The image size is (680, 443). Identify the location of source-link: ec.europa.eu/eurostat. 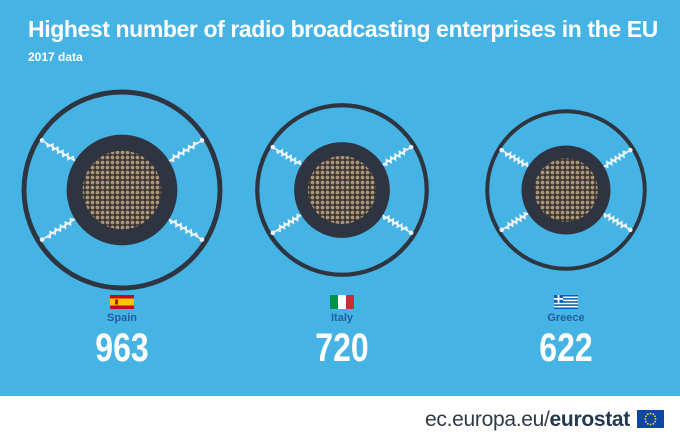
(527, 420).